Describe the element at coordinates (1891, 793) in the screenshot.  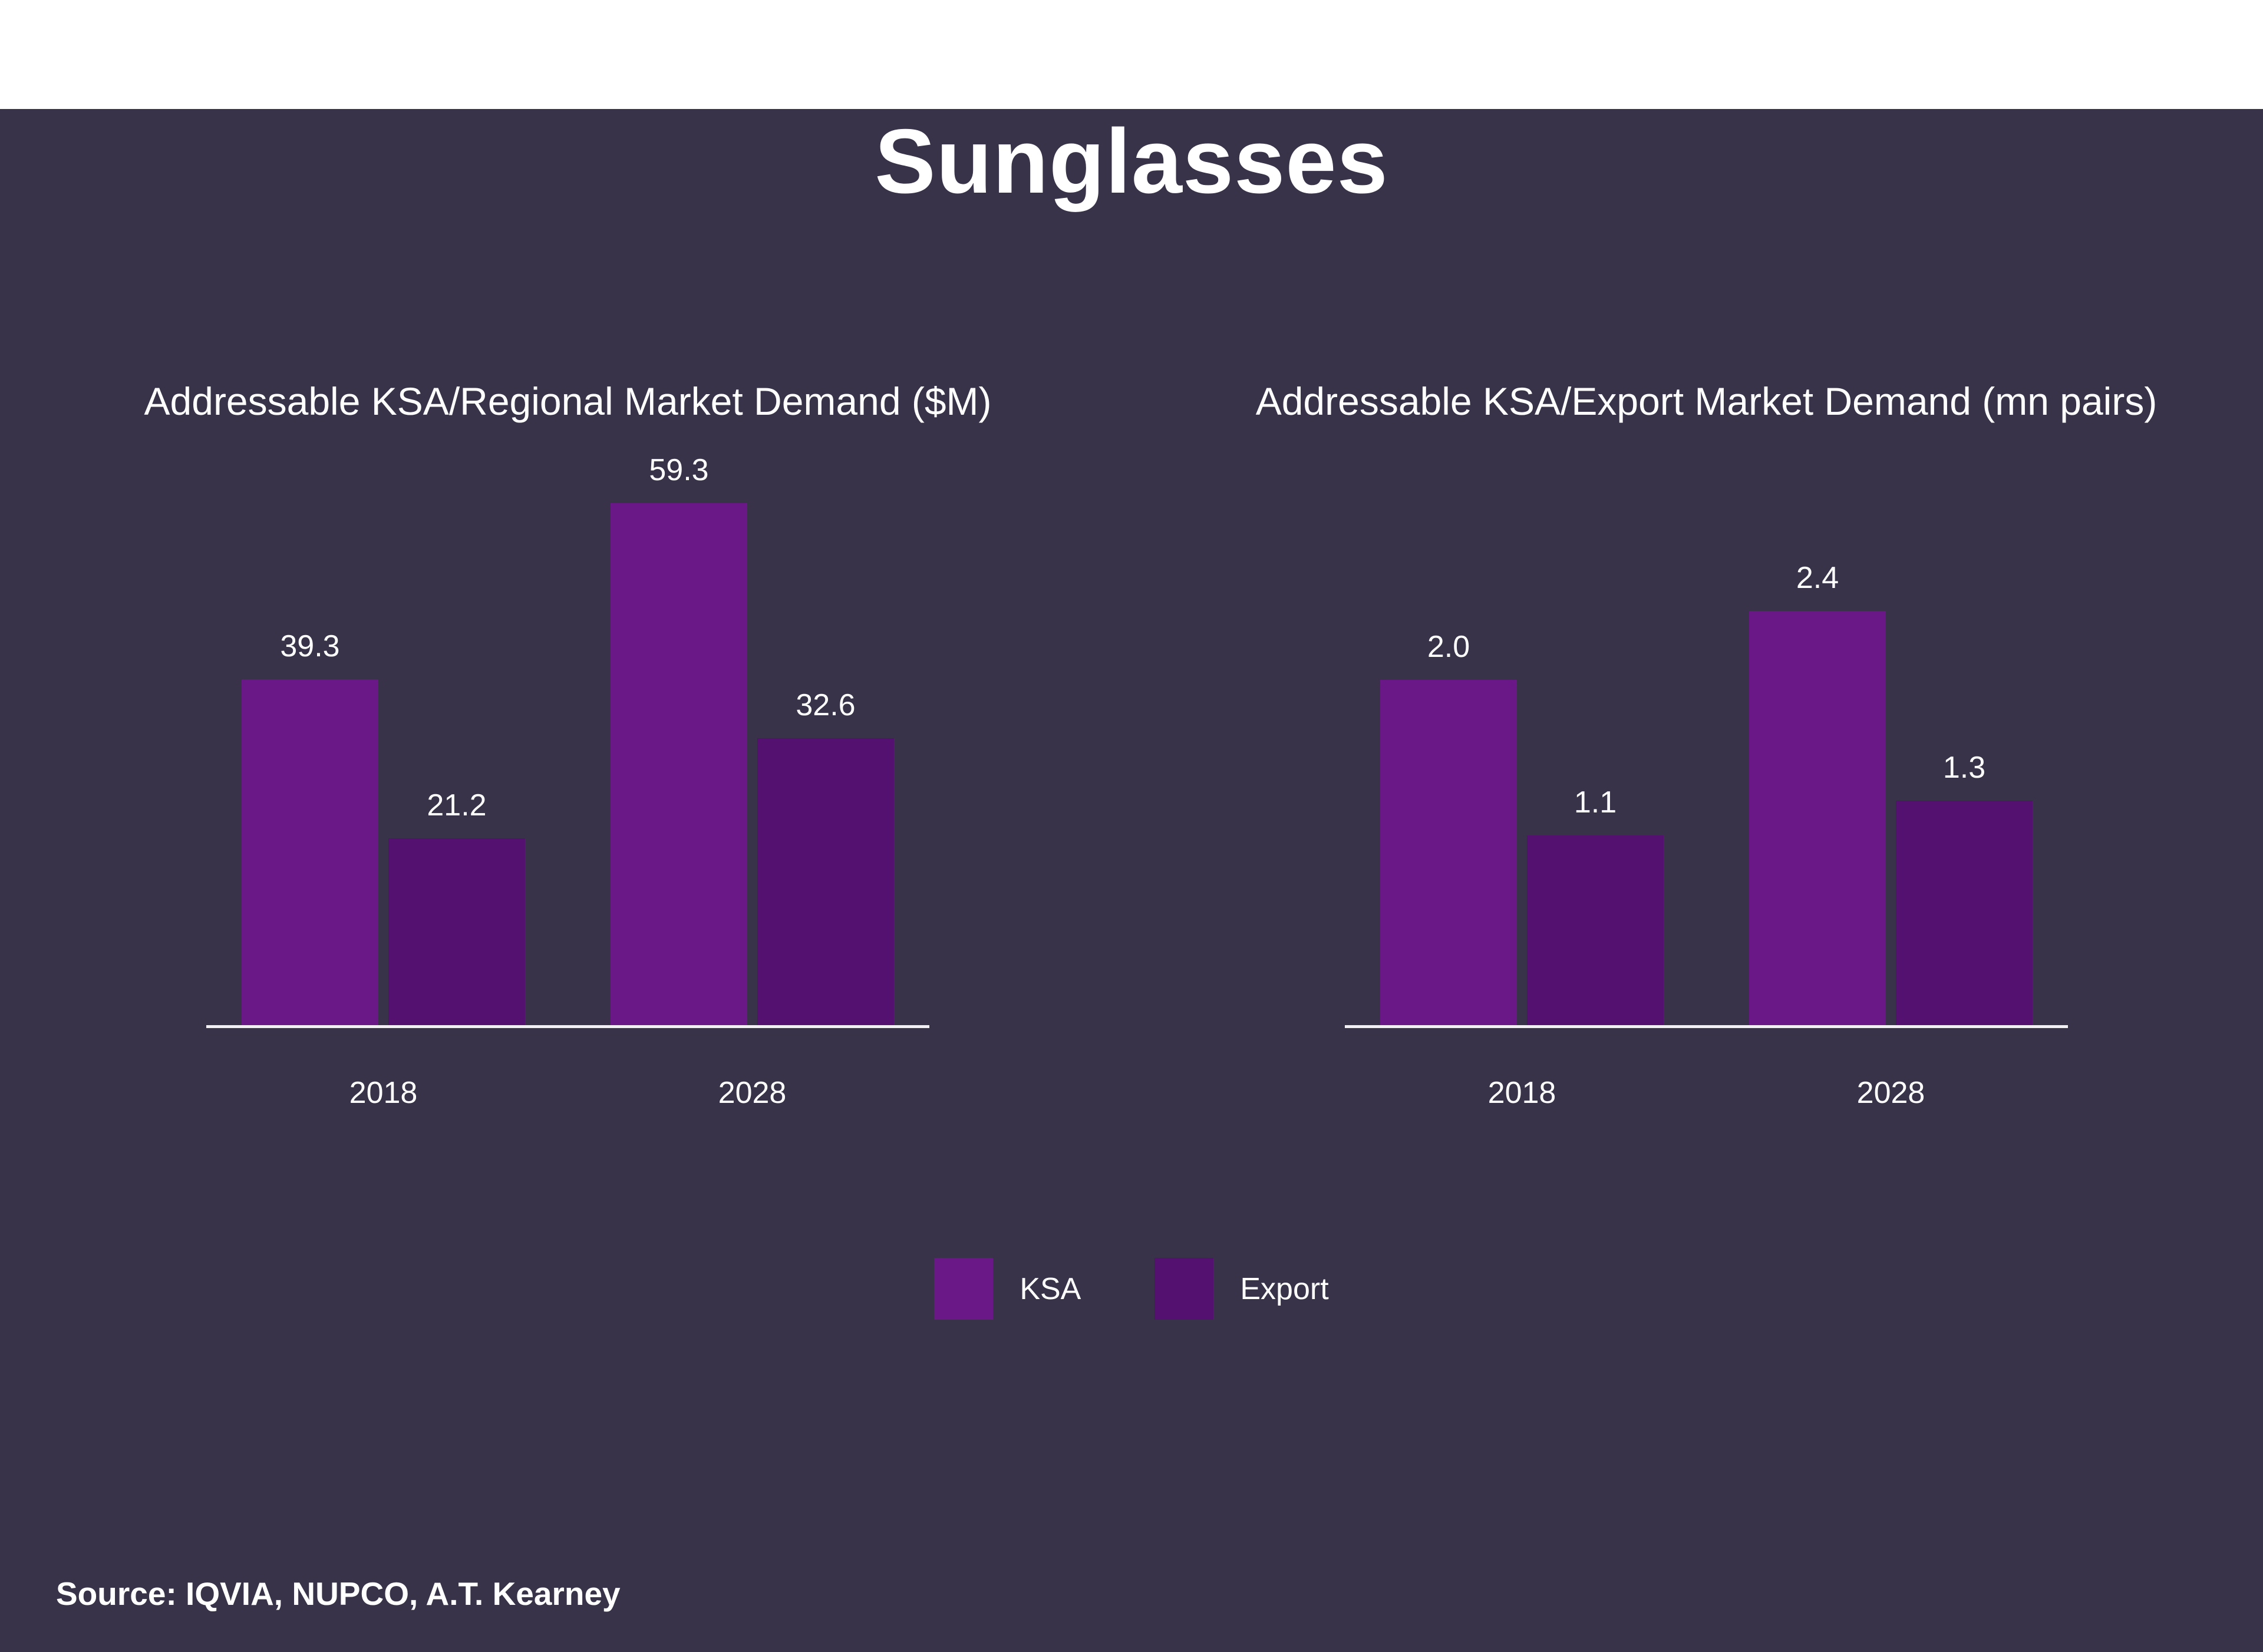
I see `bar-group-2028: 2.4 1.3` at that location.